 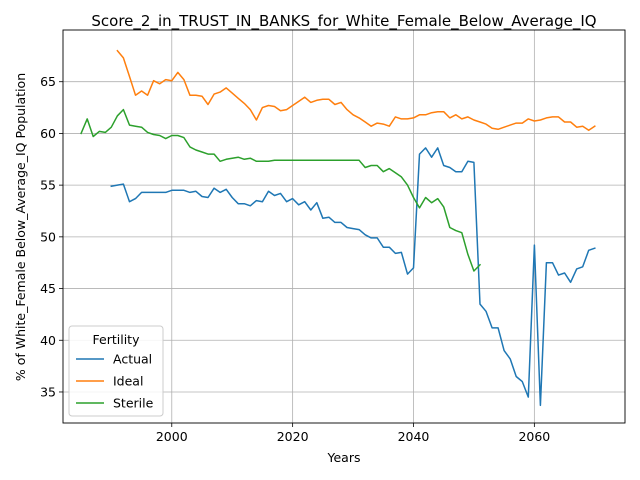 What do you see at coordinates (344, 457) in the screenshot?
I see `x-axis-label: Years` at bounding box center [344, 457].